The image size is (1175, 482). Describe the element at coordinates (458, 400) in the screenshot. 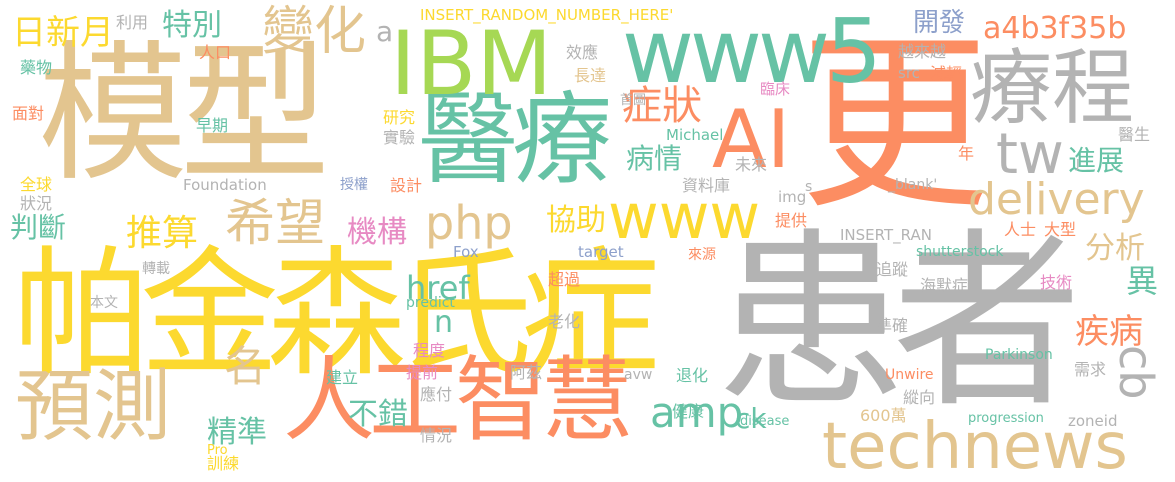

I see `word-ai-zh: 人工智慧` at that location.